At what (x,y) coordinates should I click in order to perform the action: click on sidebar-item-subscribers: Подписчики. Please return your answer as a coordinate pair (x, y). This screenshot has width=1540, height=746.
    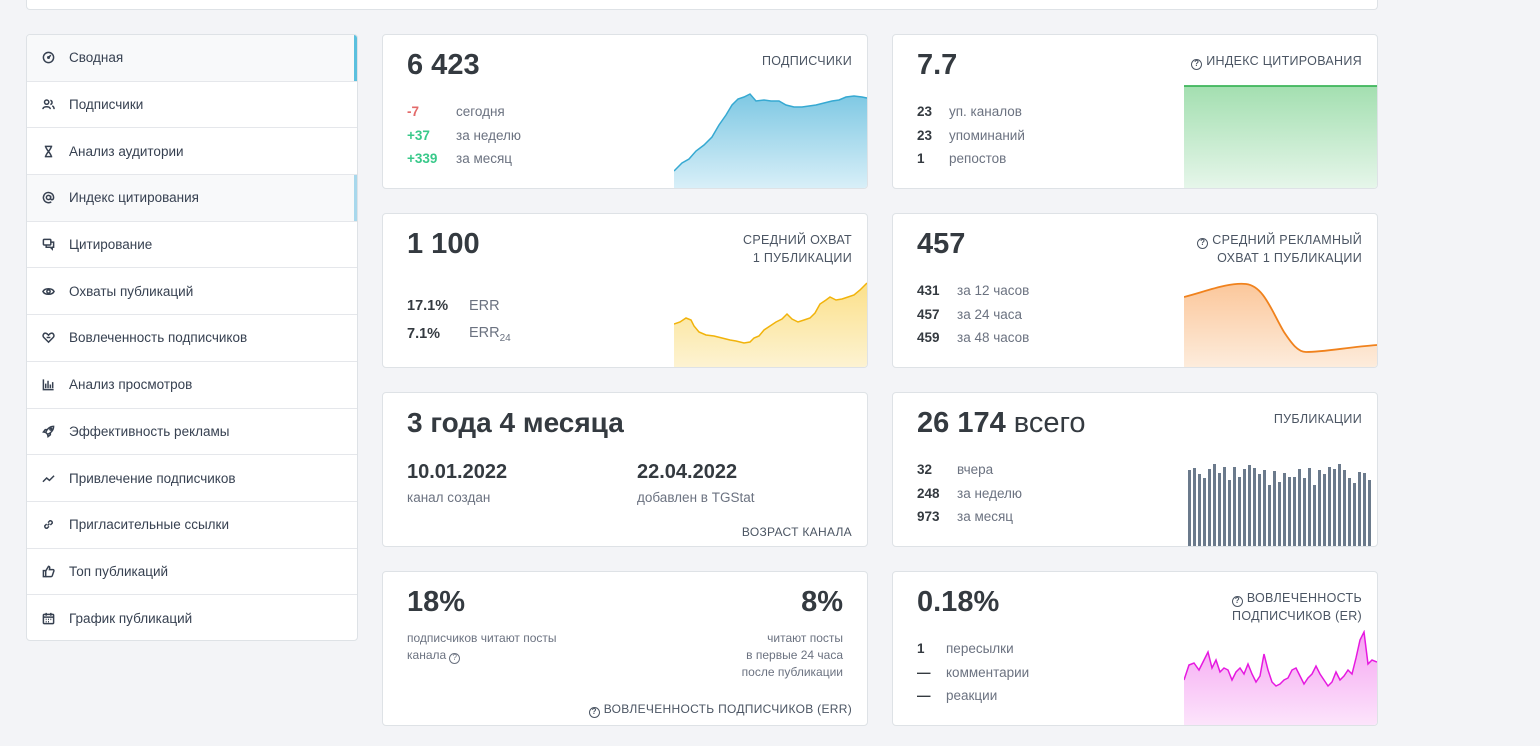
    Looking at the image, I should click on (192, 105).